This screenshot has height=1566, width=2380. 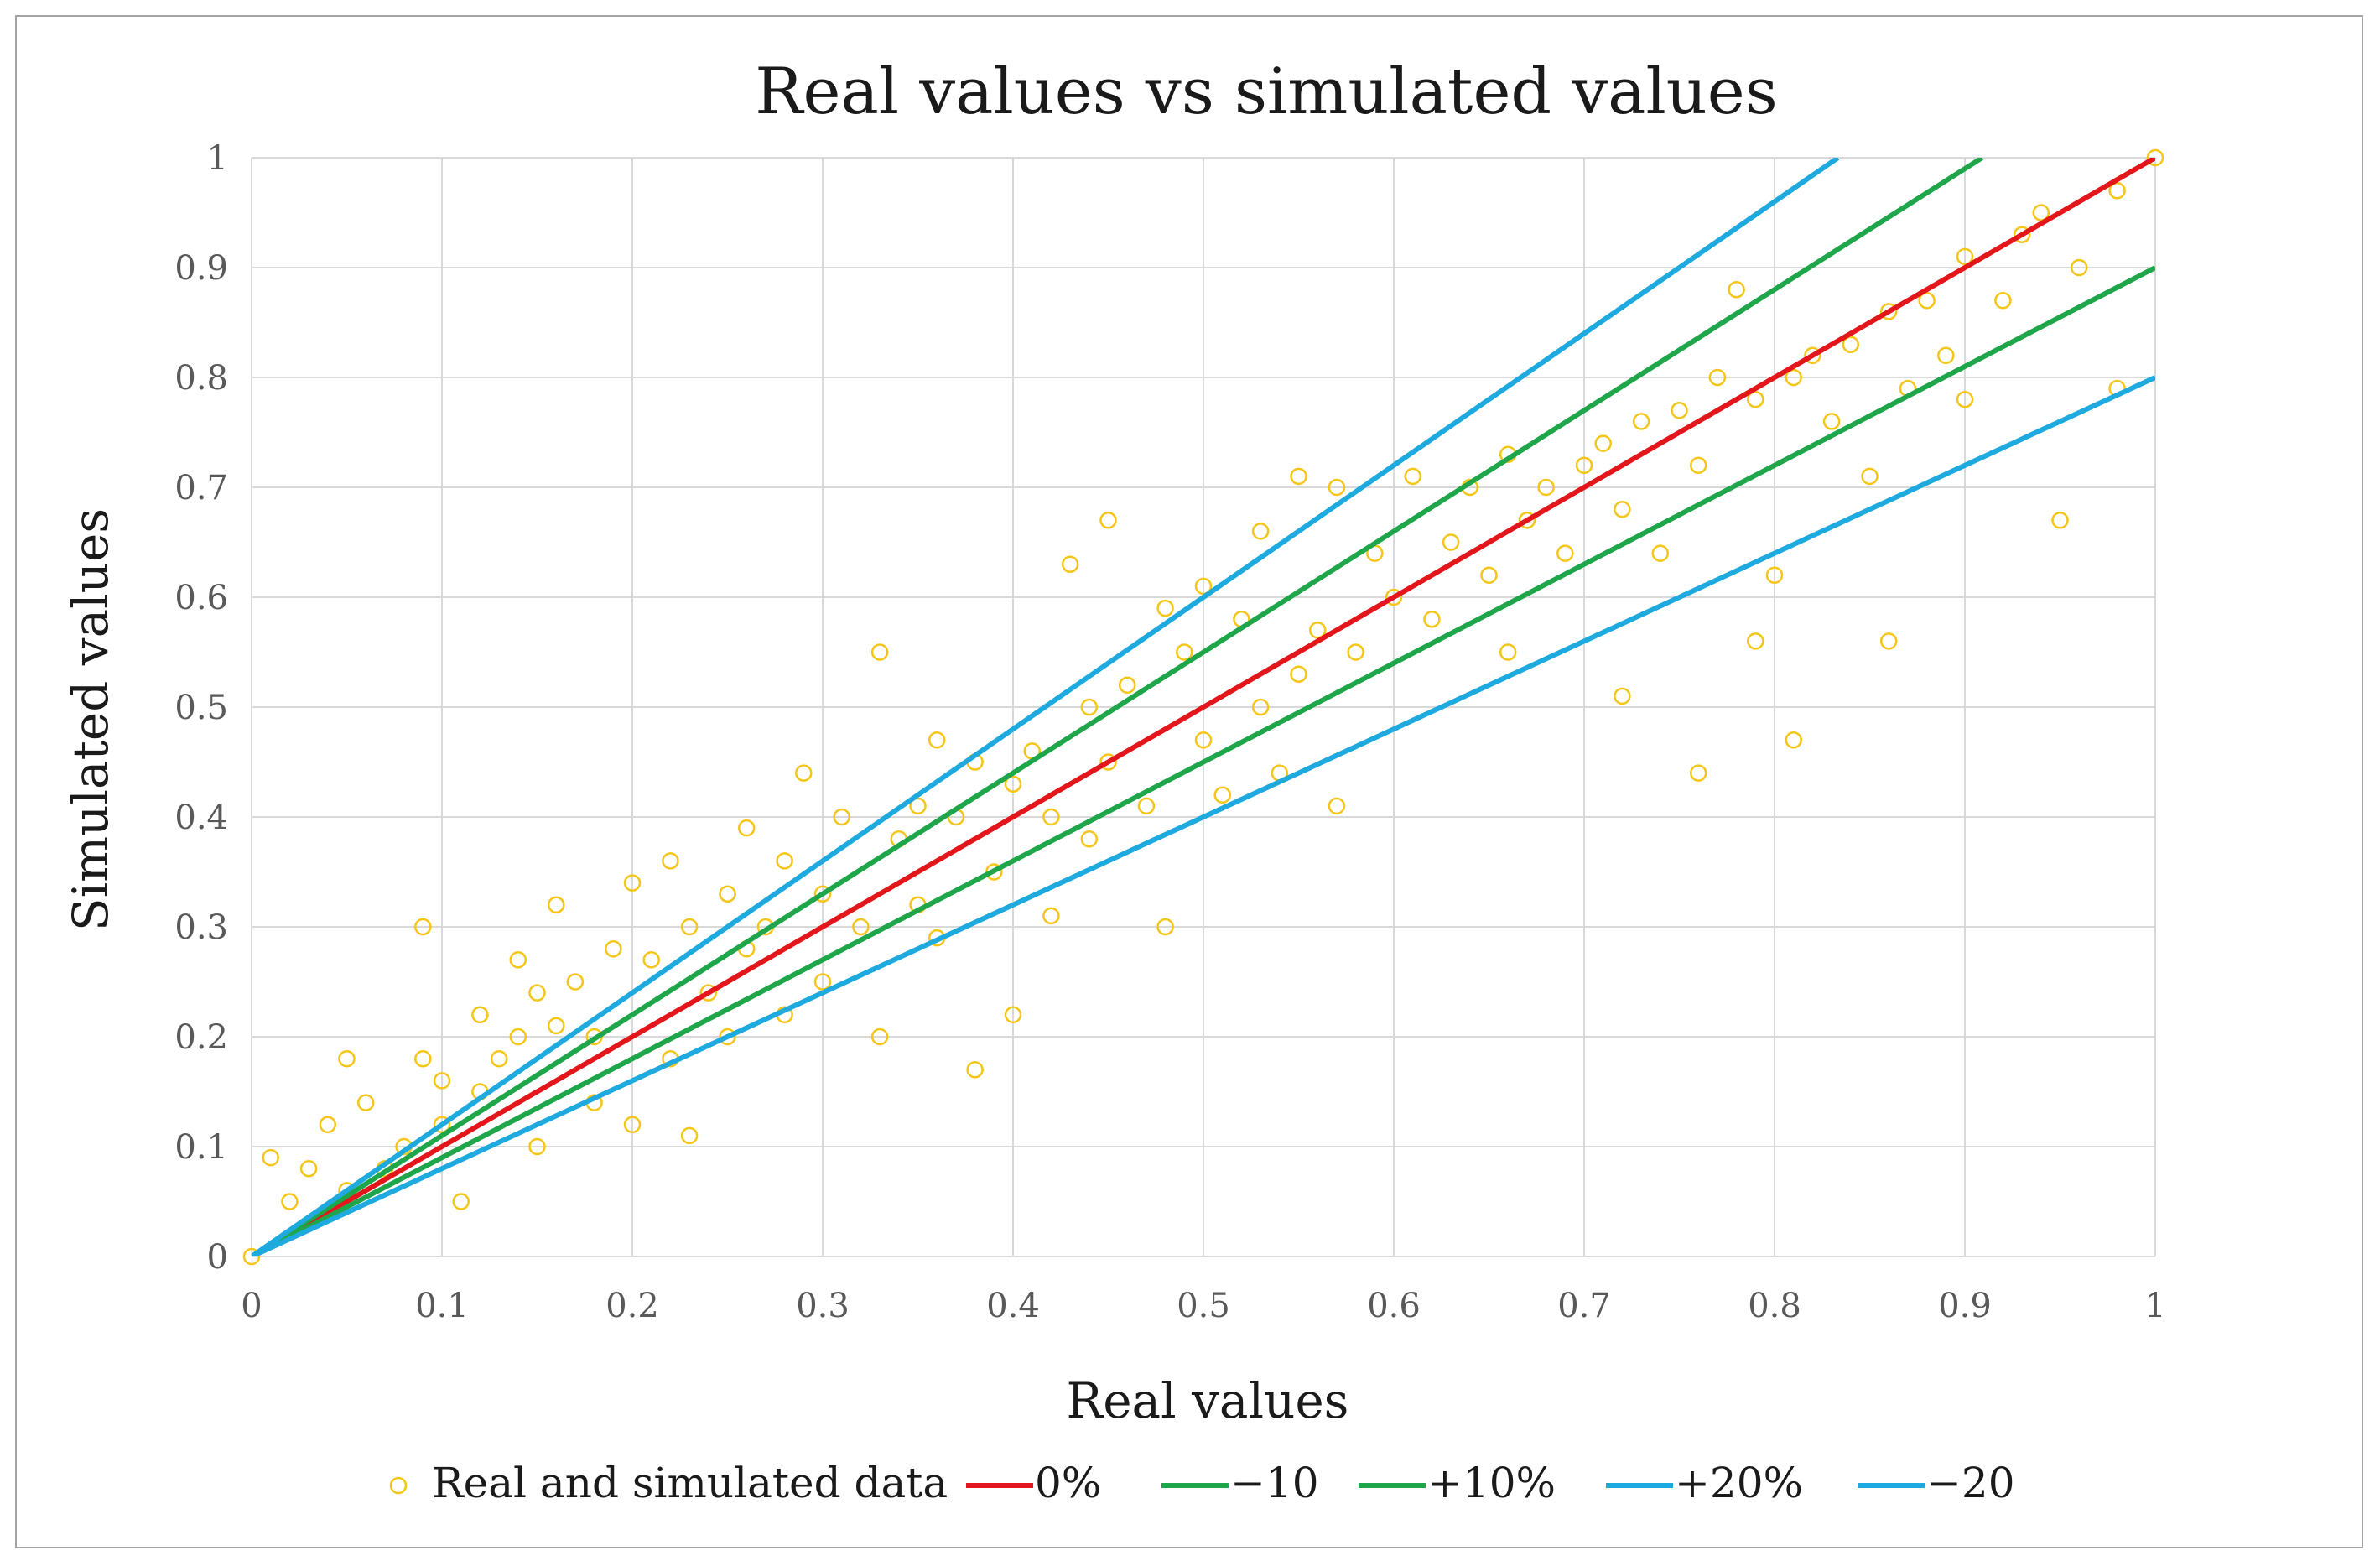 What do you see at coordinates (2154, 1306) in the screenshot?
I see `x-tick-label: 1` at bounding box center [2154, 1306].